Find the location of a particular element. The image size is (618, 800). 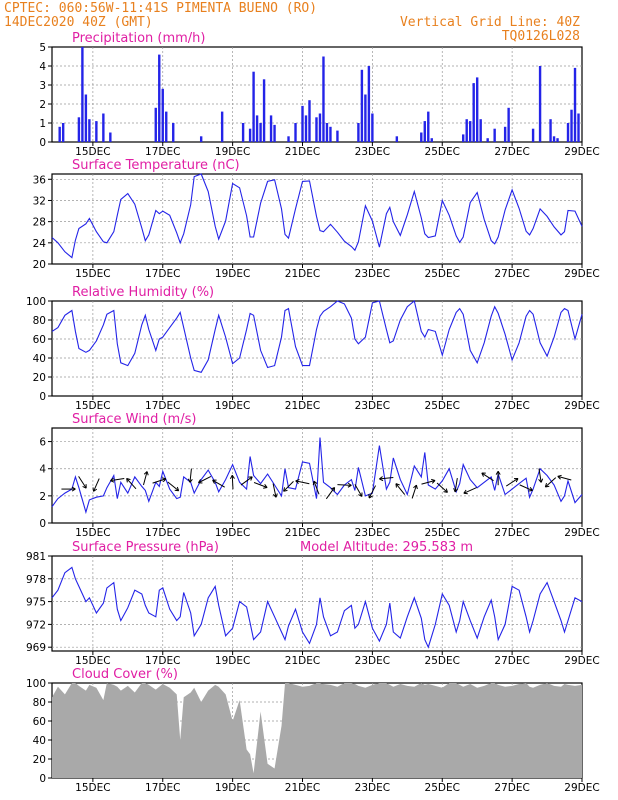

header-model-id: TQ0126L028 is located at coordinates (541, 36).